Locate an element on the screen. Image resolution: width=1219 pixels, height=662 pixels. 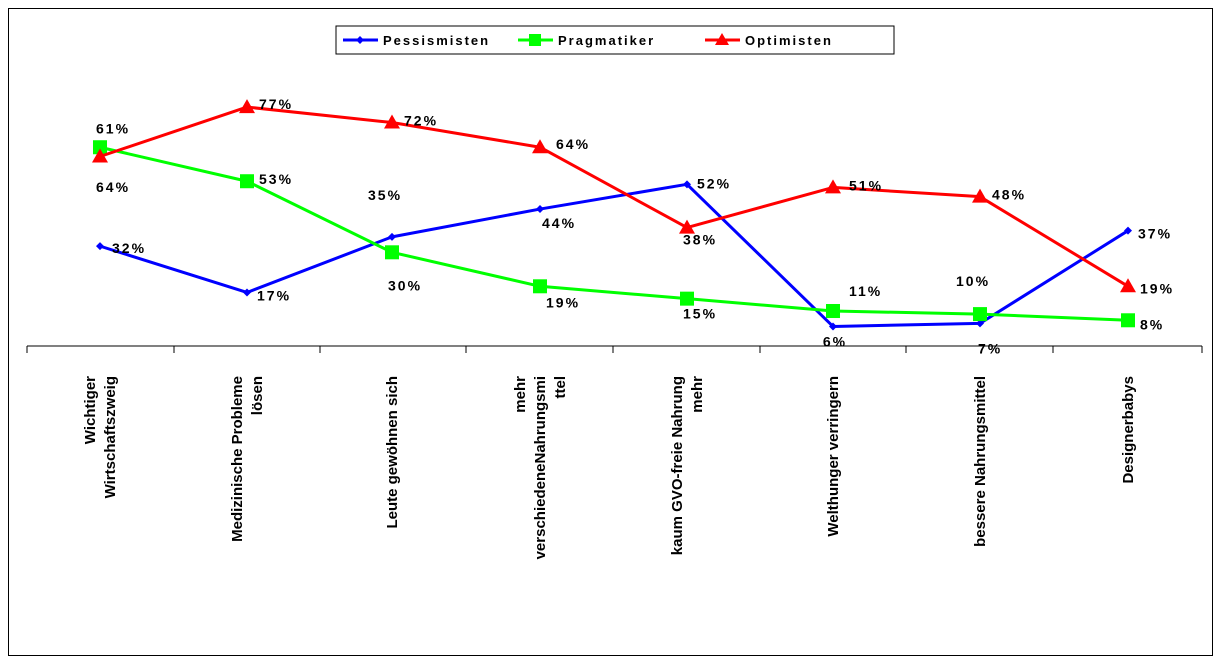
data-label: 51% is located at coordinates (866, 185).